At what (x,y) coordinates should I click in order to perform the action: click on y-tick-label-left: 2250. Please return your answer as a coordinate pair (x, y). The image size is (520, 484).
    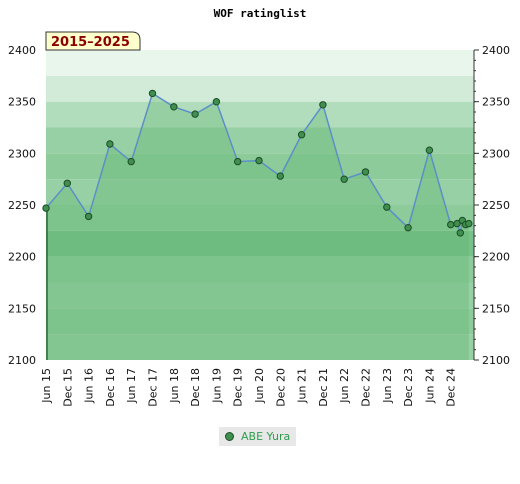
    Looking at the image, I should click on (22, 205).